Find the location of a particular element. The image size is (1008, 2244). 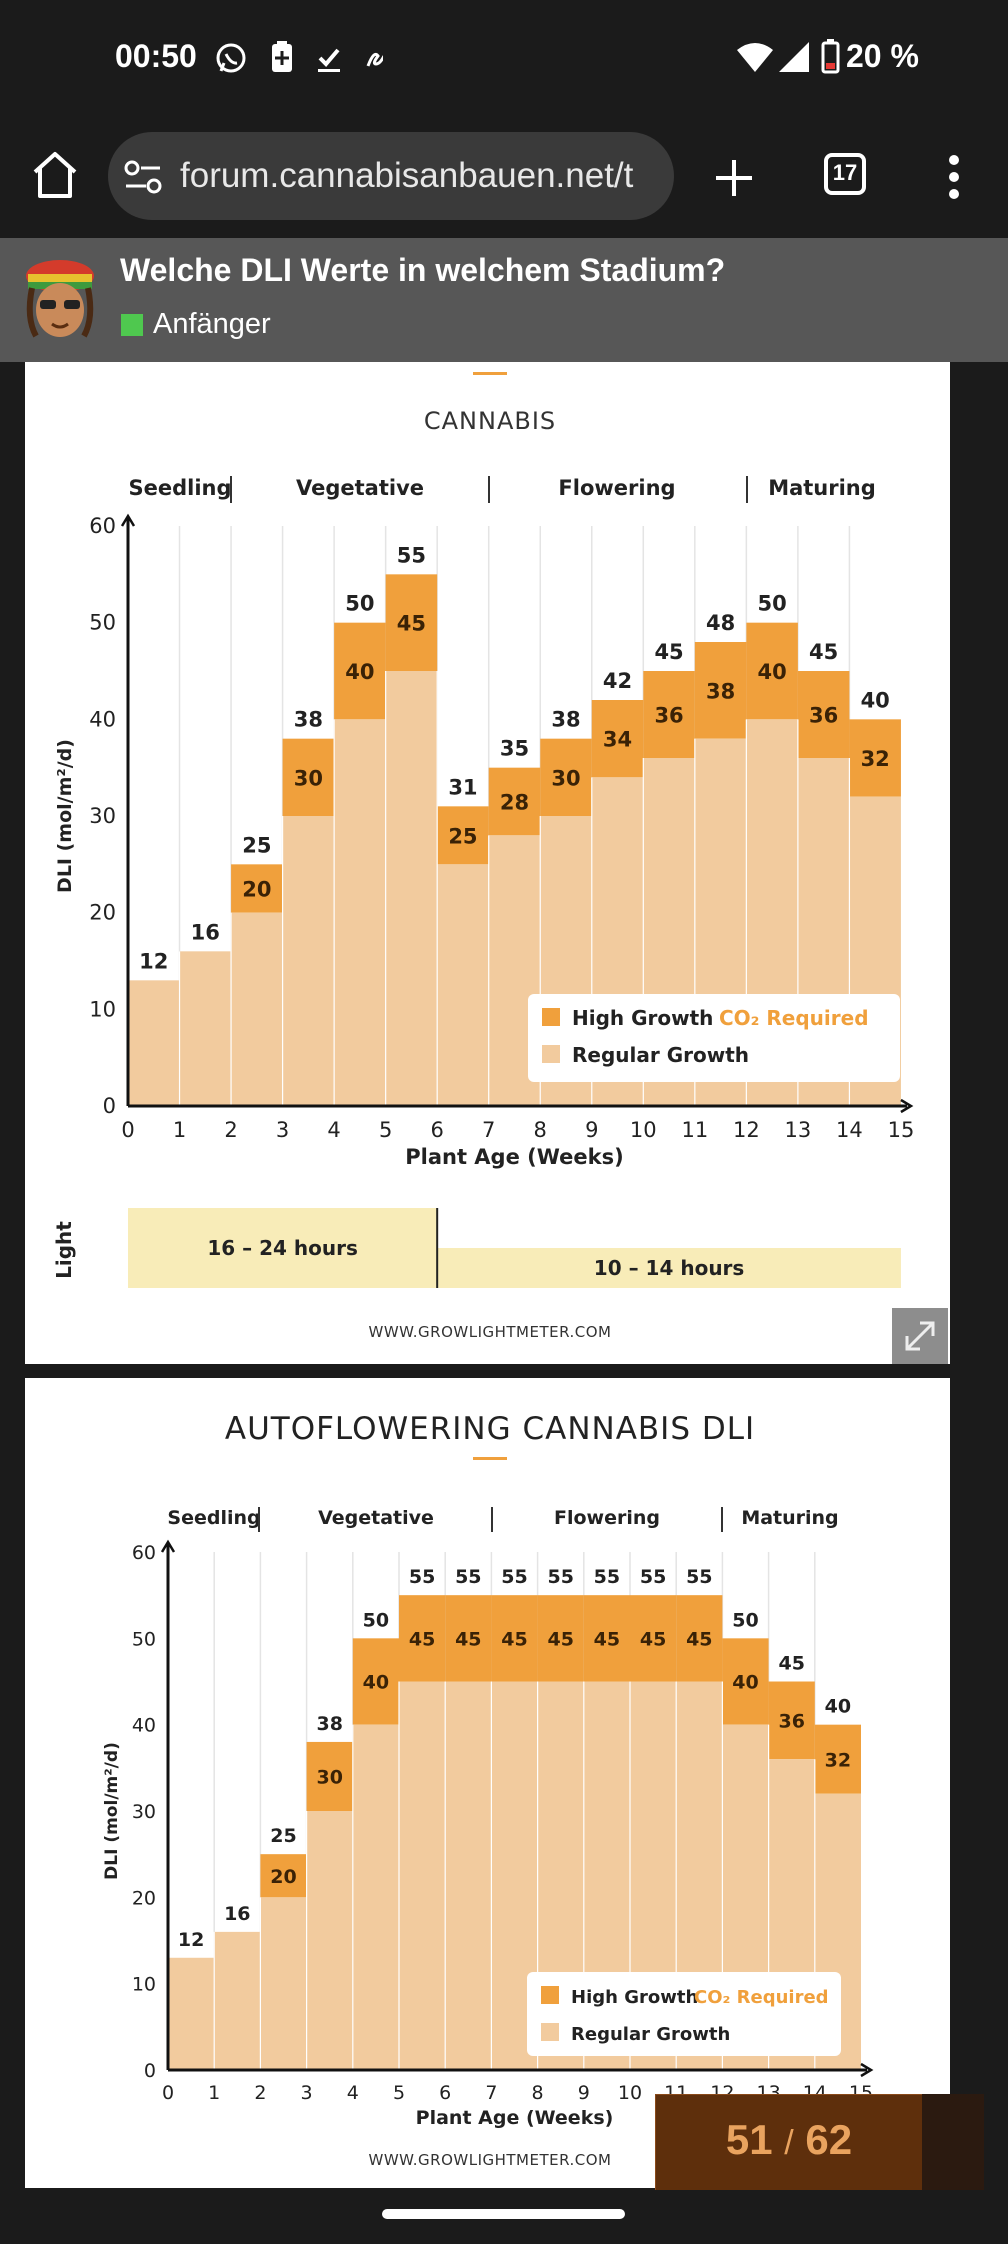

data-label-top: 45 is located at coordinates (823, 652).